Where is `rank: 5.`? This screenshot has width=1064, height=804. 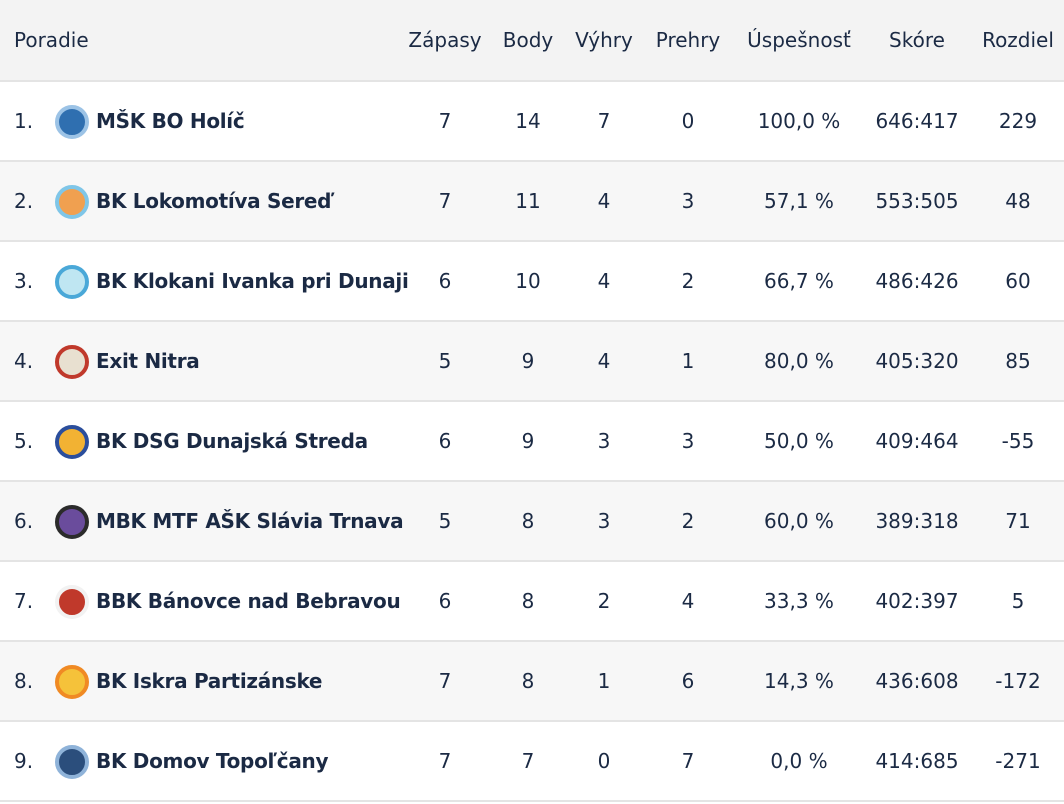 rank: 5. is located at coordinates (24, 441).